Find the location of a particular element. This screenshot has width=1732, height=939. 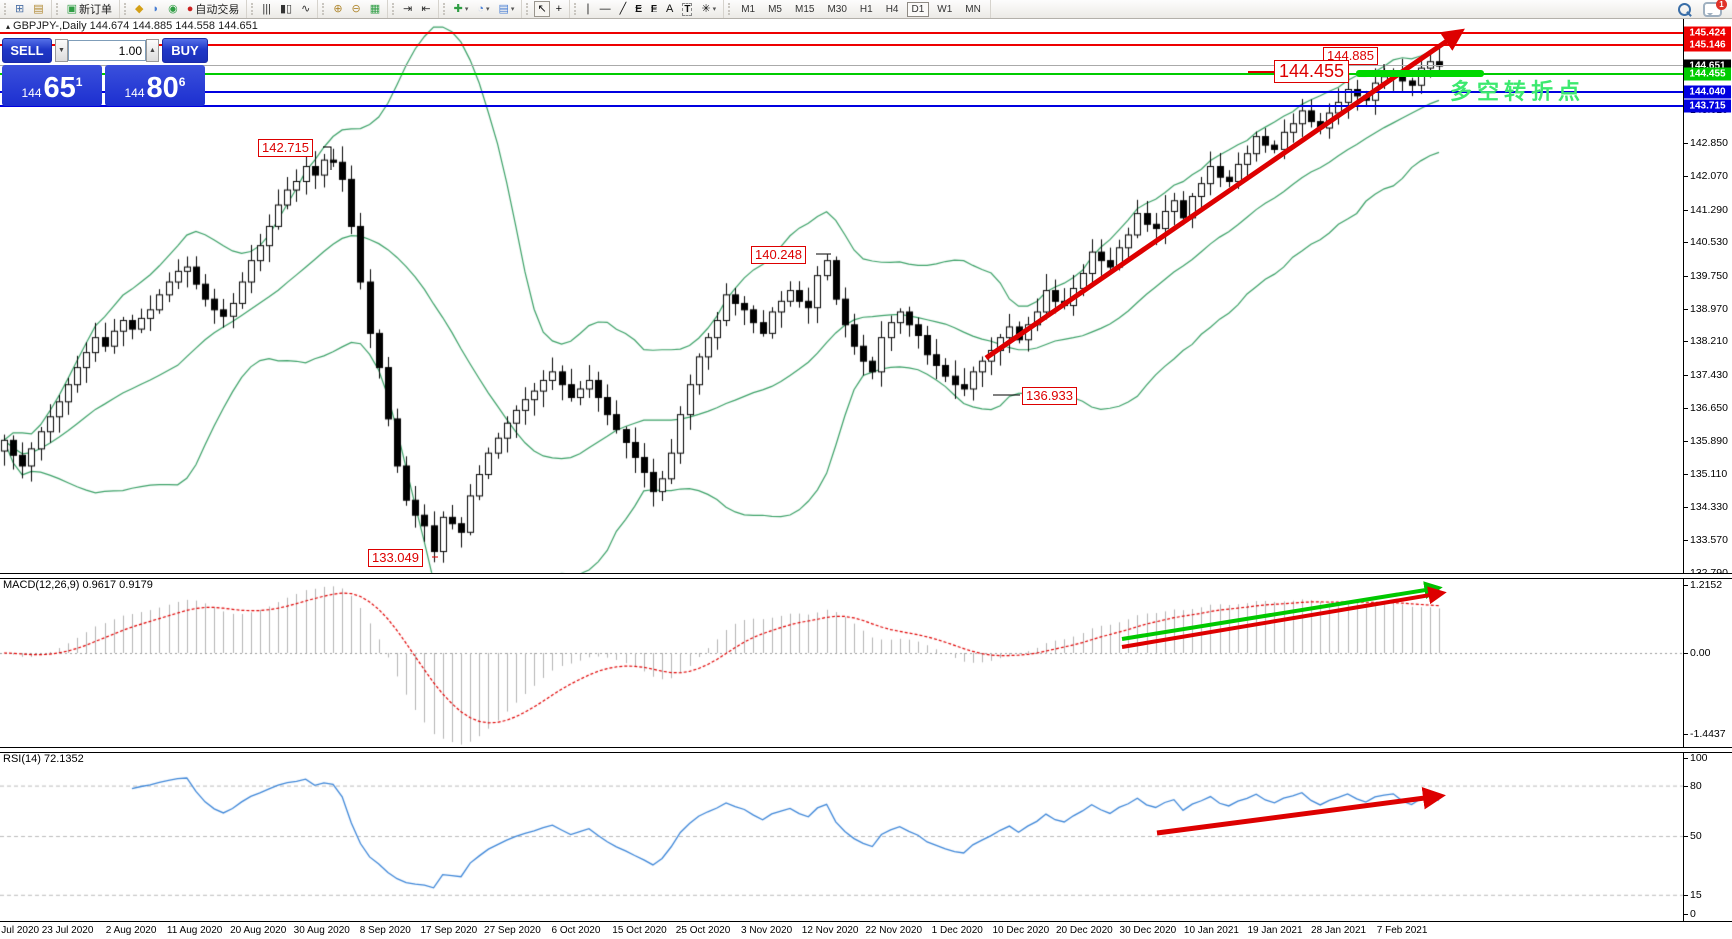

timeframe-mn: MN is located at coordinates (973, 9).